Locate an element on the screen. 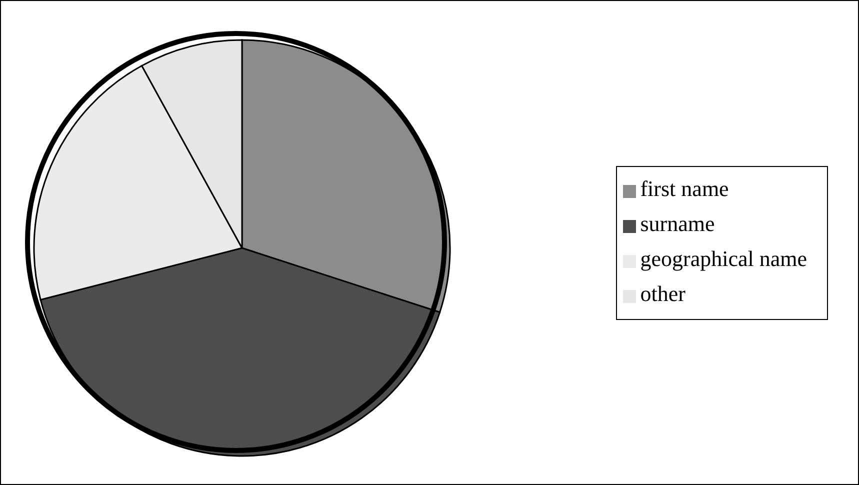 This screenshot has width=859, height=485. legend-label: geographical name is located at coordinates (723, 258).